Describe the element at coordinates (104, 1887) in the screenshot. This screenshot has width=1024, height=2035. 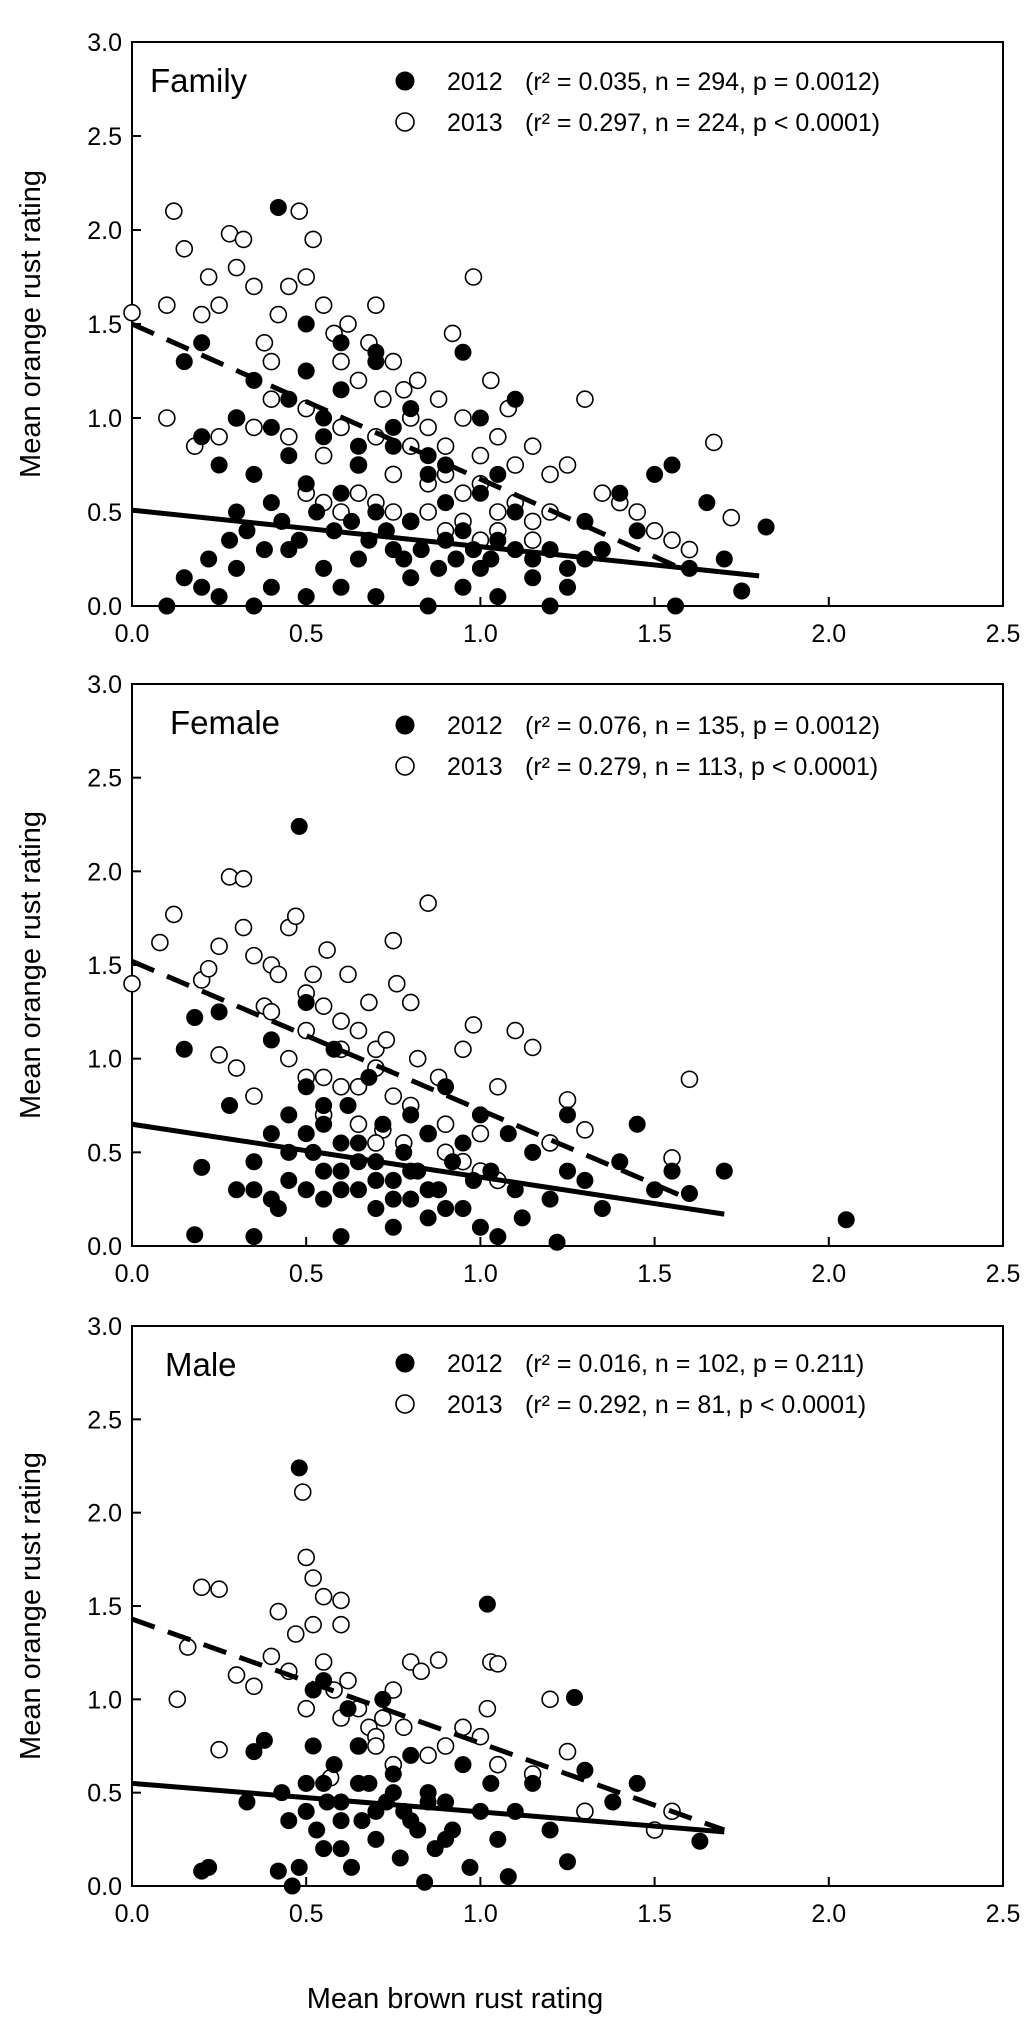
I see `y-tick-label: 0.0` at that location.